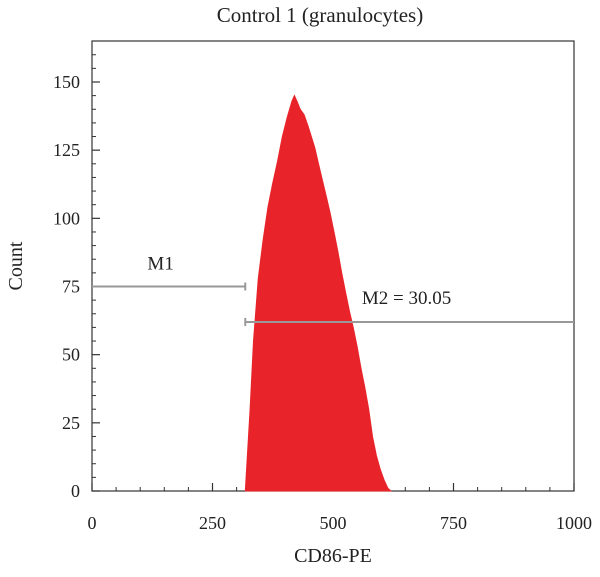 The height and width of the screenshot is (577, 600). Describe the element at coordinates (66, 150) in the screenshot. I see `y-tick-label: 125` at that location.